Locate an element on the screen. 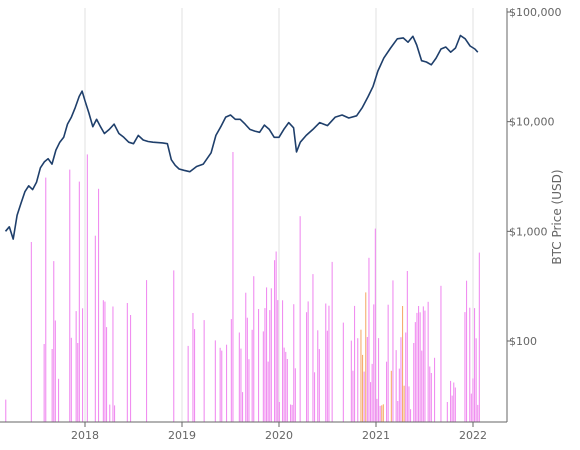 Image resolution: width=580 pixels, height=450 pixels. y-tick-label: $10,000 is located at coordinates (532, 122).